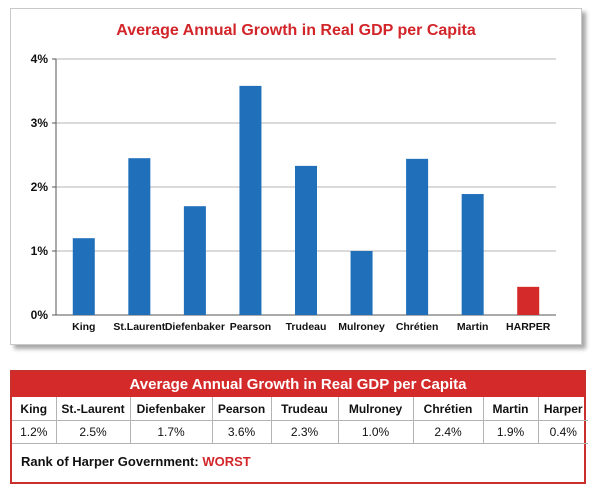  I want to click on bar-mulroney, so click(361, 283).